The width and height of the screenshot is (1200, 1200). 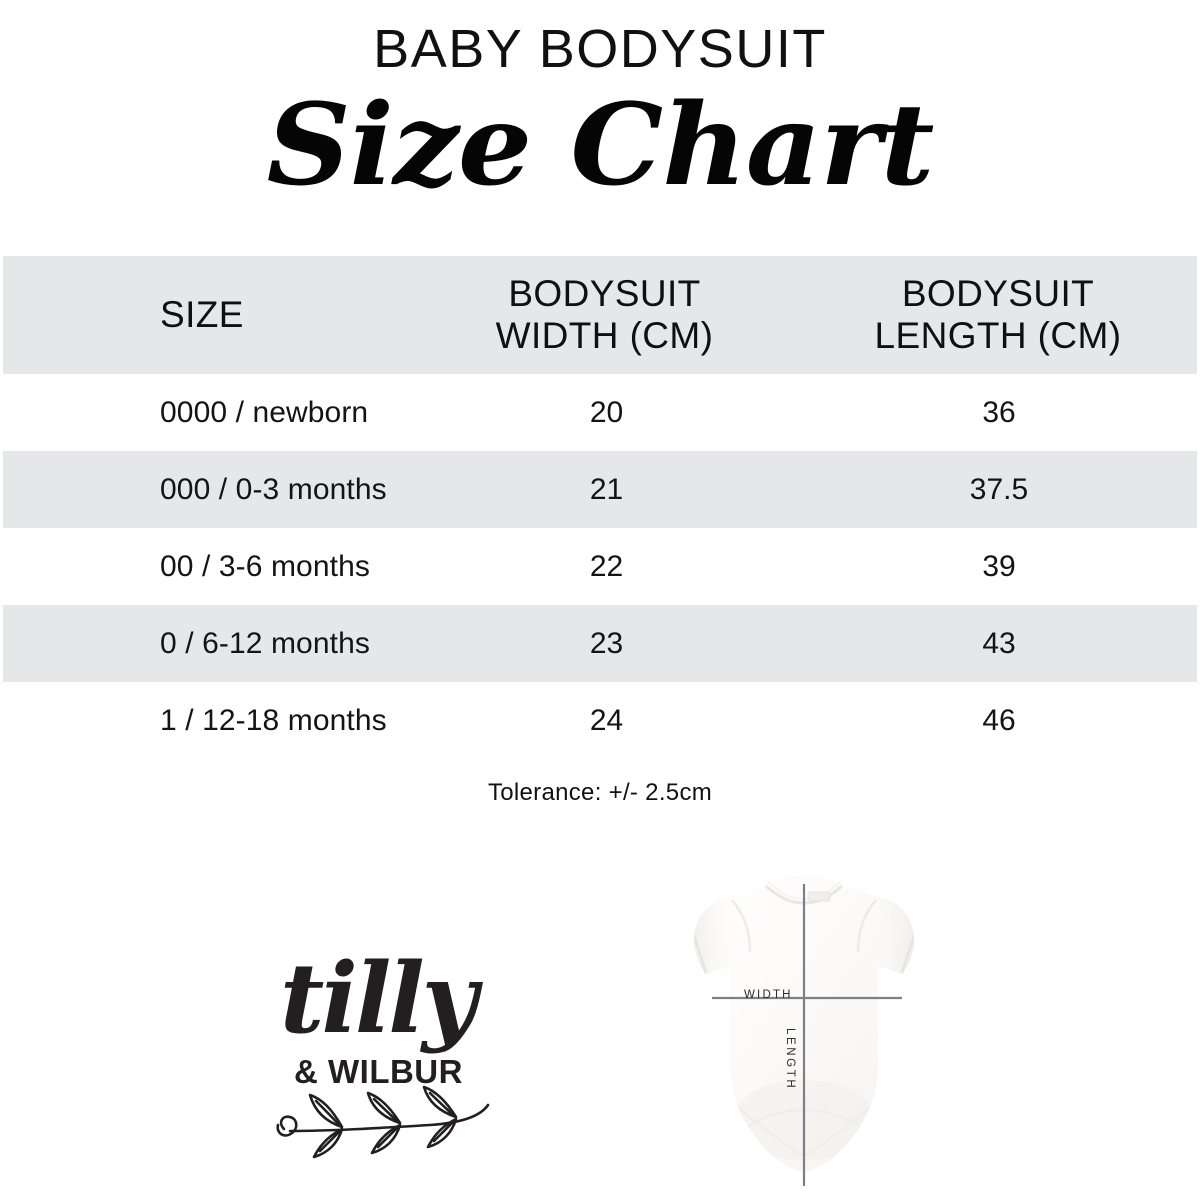 I want to click on cell-width: 24, so click(x=606, y=720).